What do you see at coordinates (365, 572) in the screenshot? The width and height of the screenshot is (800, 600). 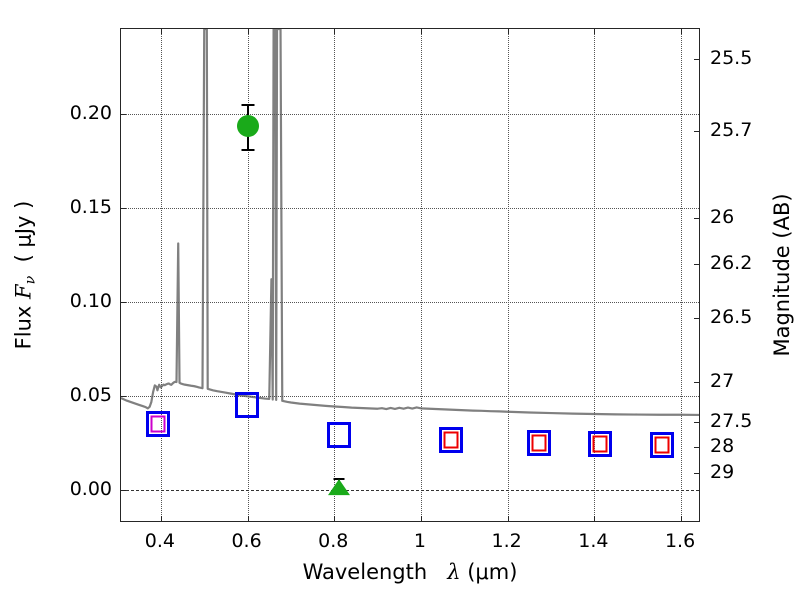 I see `x-axis-title-prefix: Wavelength` at bounding box center [365, 572].